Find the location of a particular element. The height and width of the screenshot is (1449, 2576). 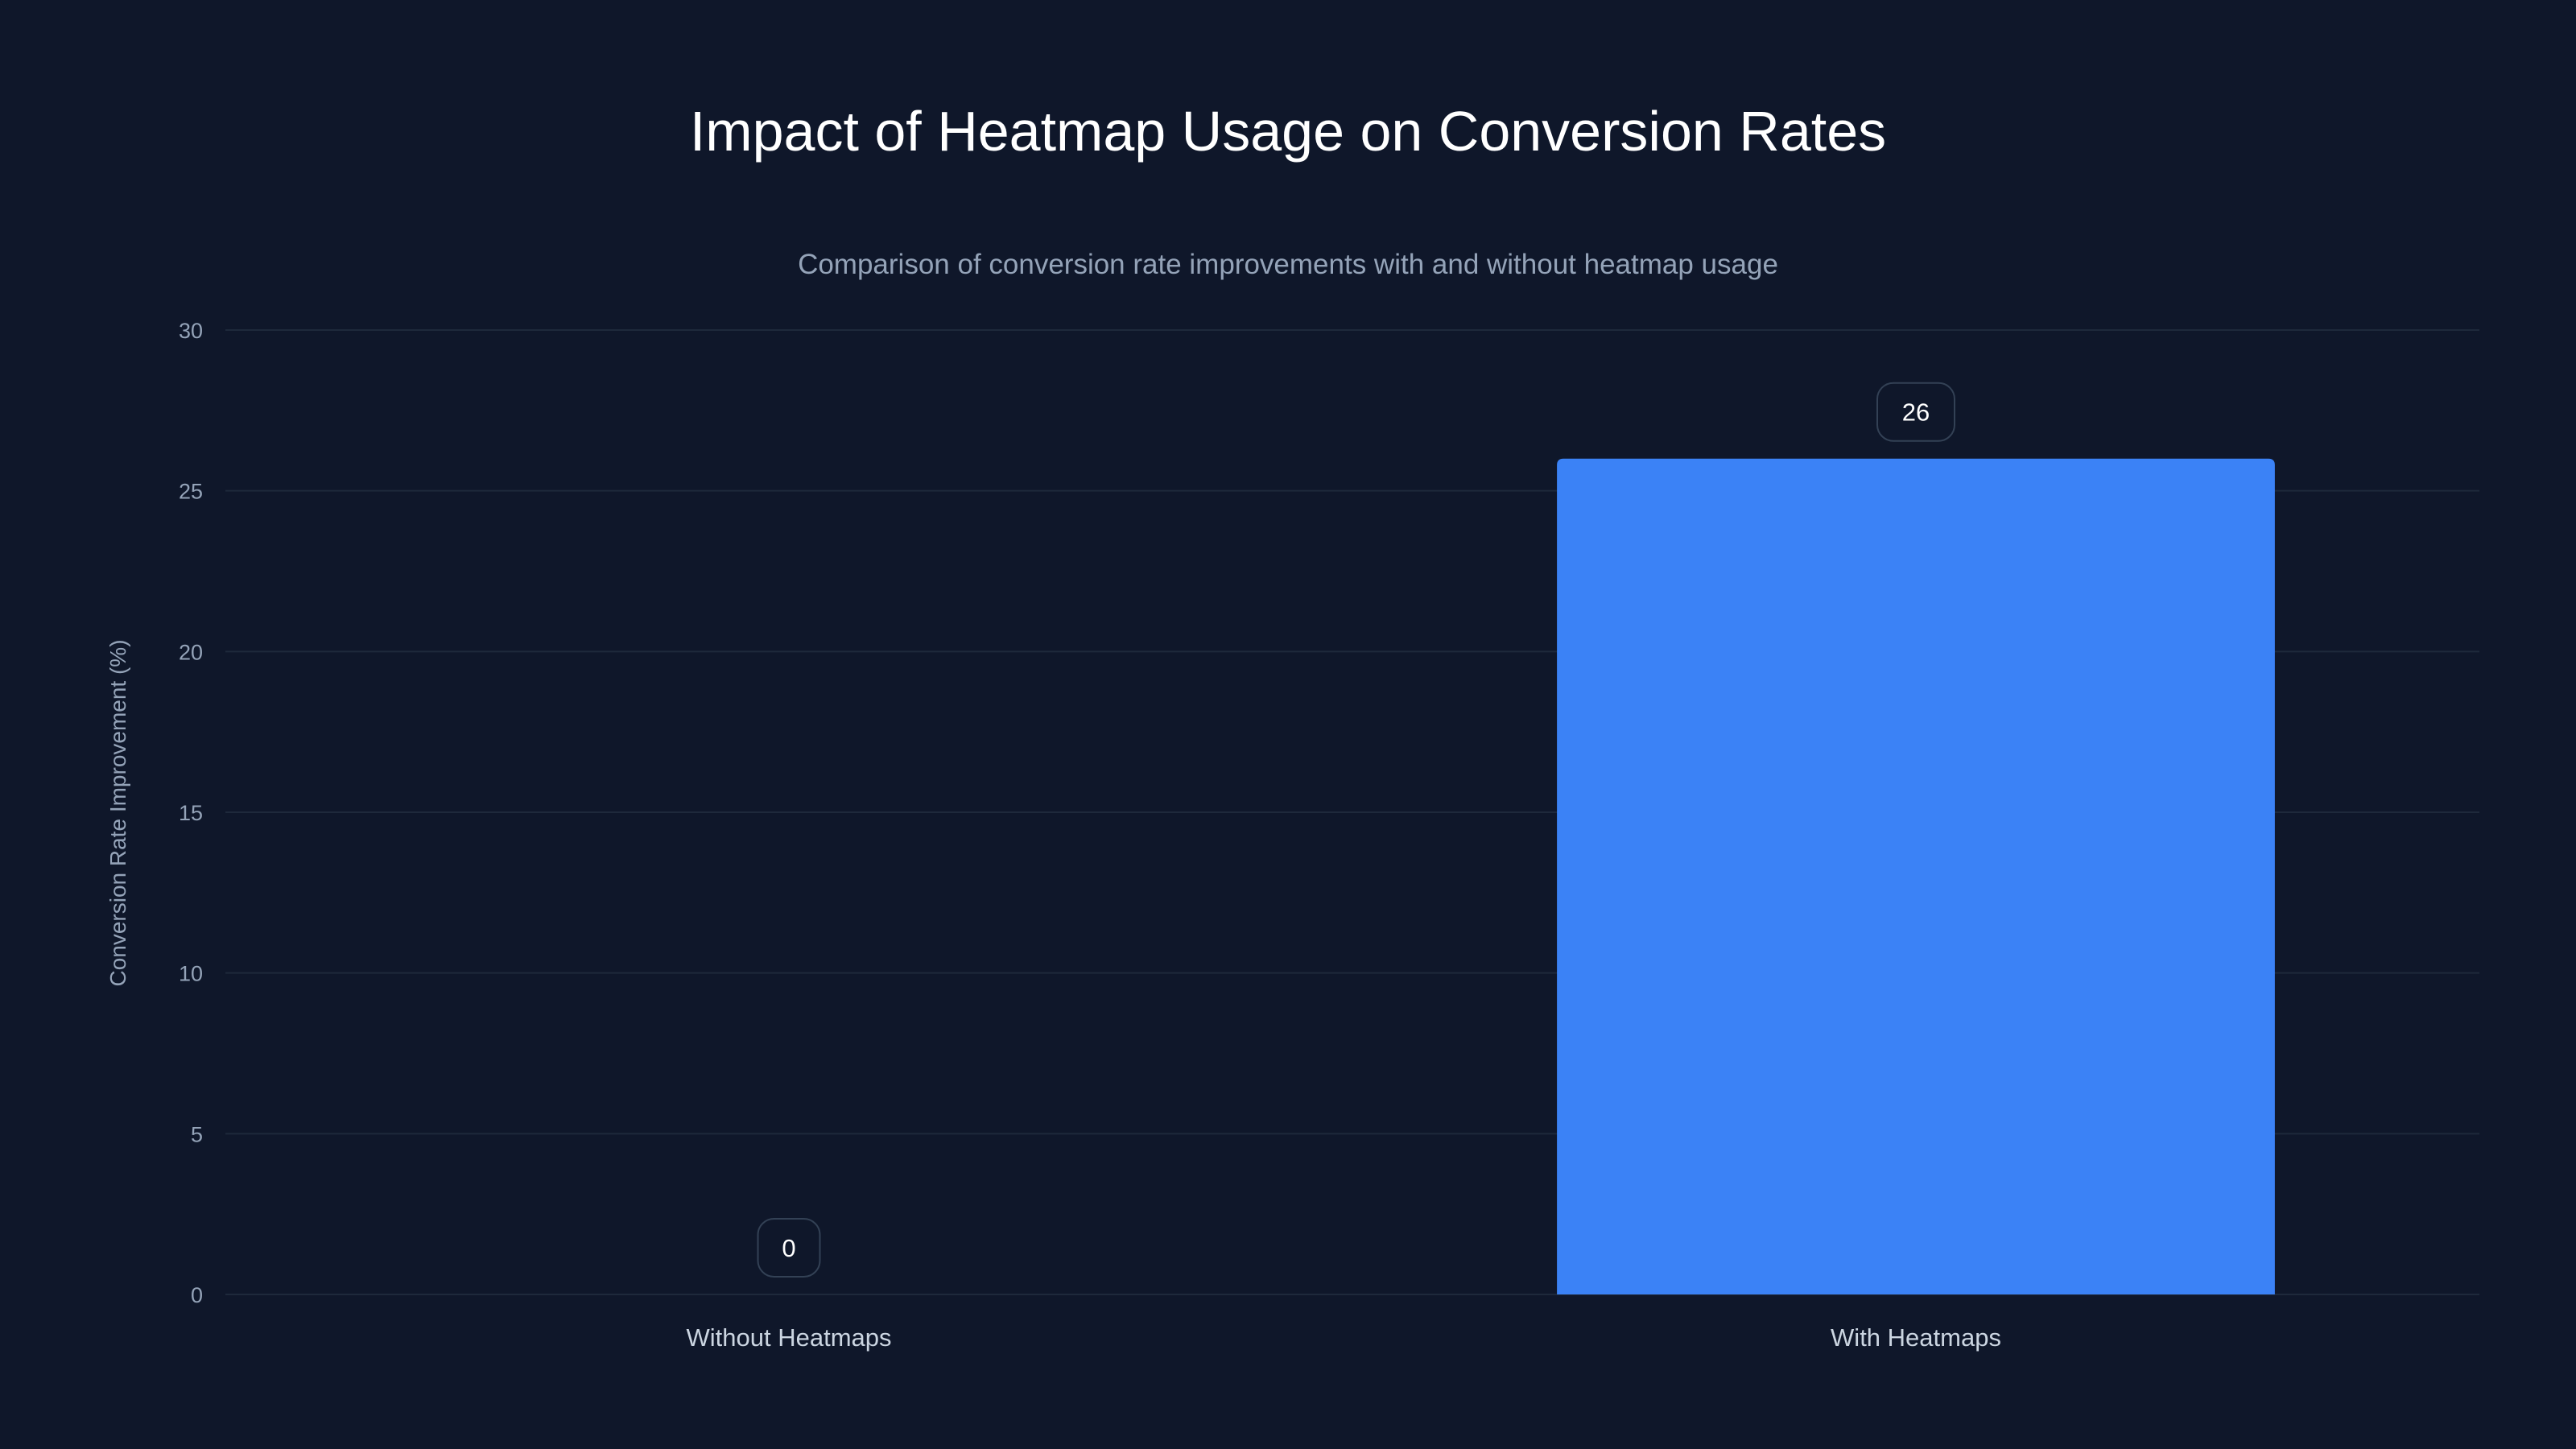

y-tick-label: 25 is located at coordinates (191, 492).